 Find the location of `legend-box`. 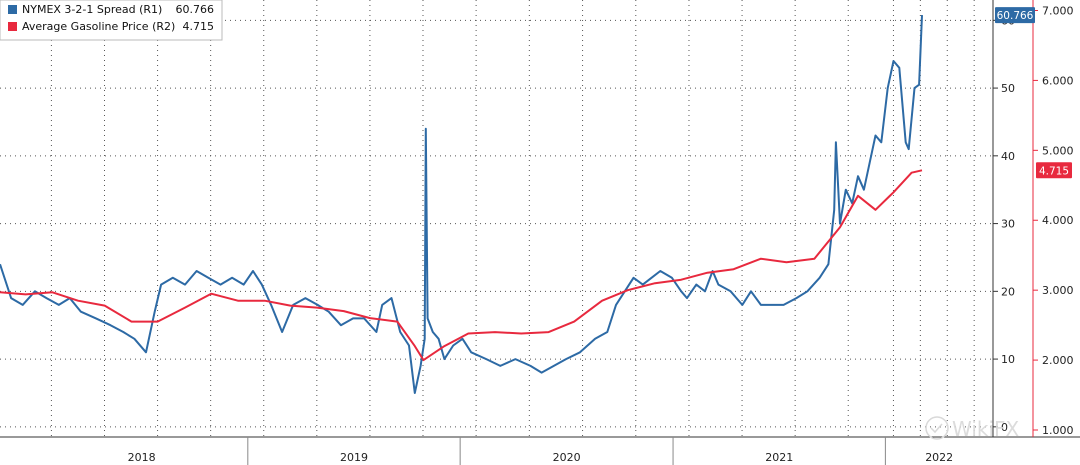

legend-box is located at coordinates (111, 20).